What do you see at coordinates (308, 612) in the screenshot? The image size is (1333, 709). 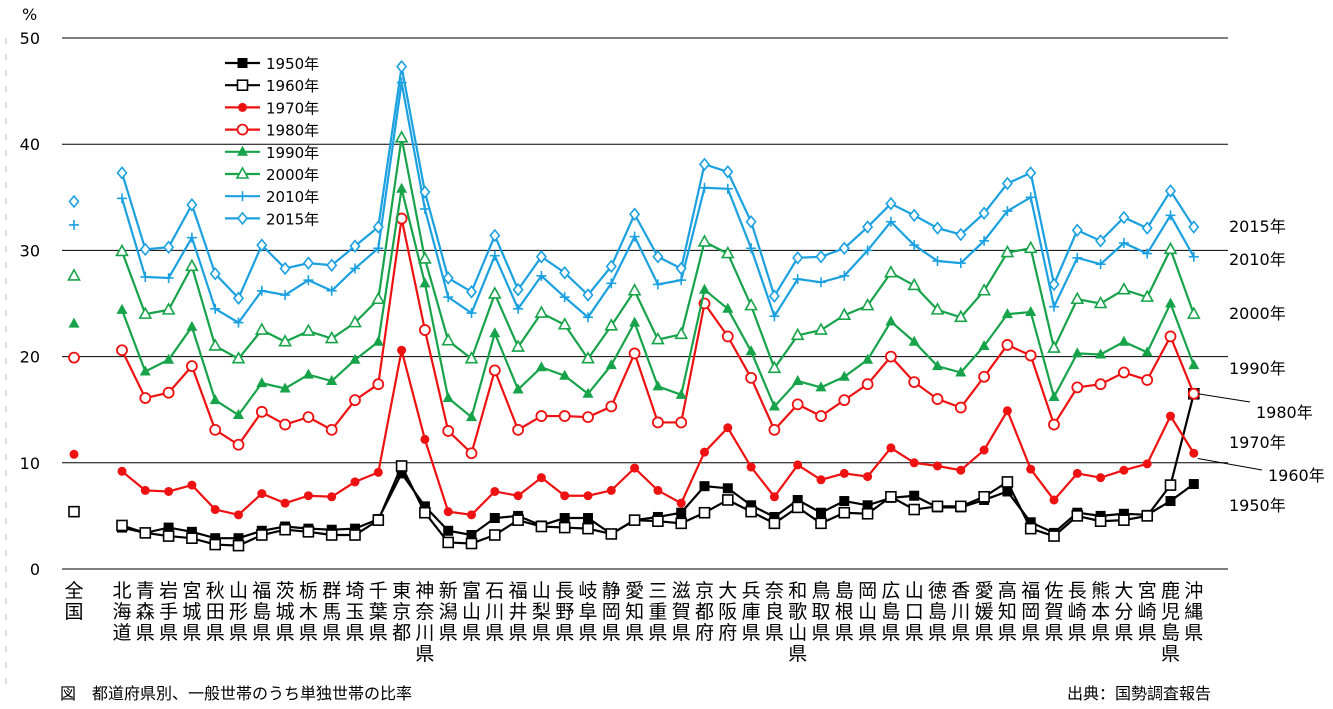 I see `x-tick-char: 木` at bounding box center [308, 612].